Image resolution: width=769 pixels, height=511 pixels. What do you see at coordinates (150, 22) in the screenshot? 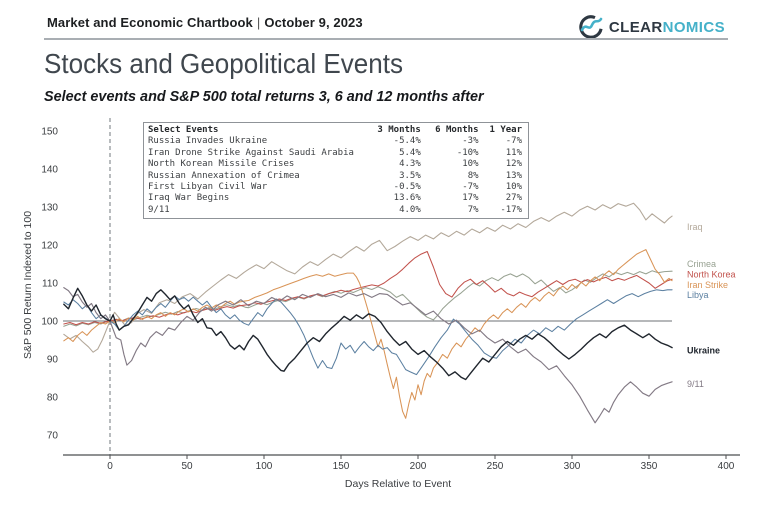
I see `chartbook-name: Market and Economic Chartbook` at bounding box center [150, 22].